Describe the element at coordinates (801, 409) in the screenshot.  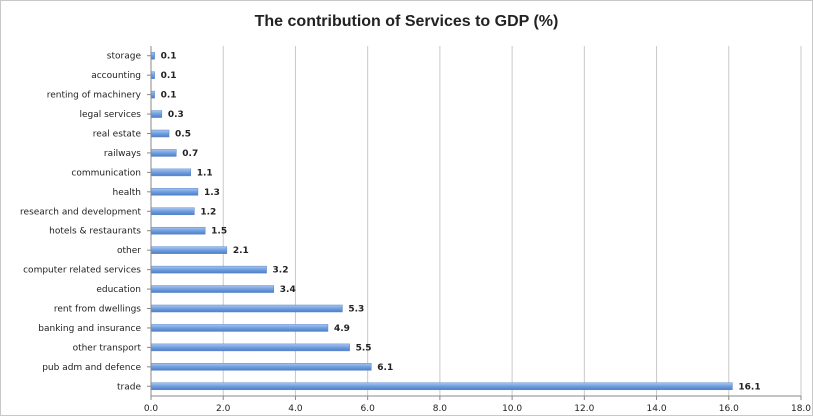
I see `x-tick-label: 18.0` at that location.